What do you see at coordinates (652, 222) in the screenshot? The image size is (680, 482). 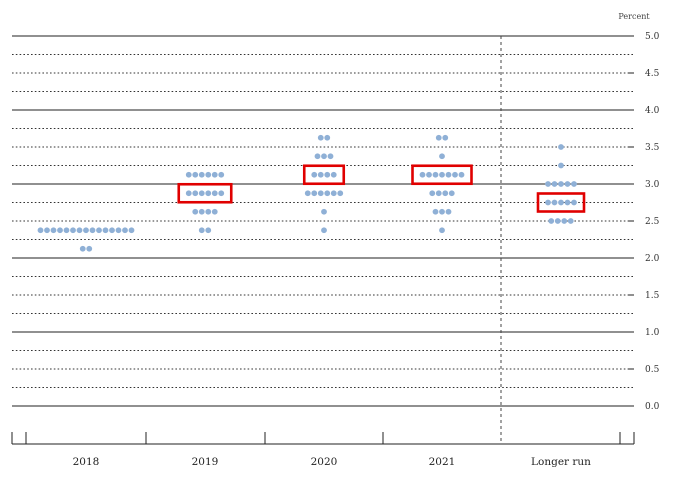 I see `y-tick-label: 2.5` at bounding box center [652, 222].